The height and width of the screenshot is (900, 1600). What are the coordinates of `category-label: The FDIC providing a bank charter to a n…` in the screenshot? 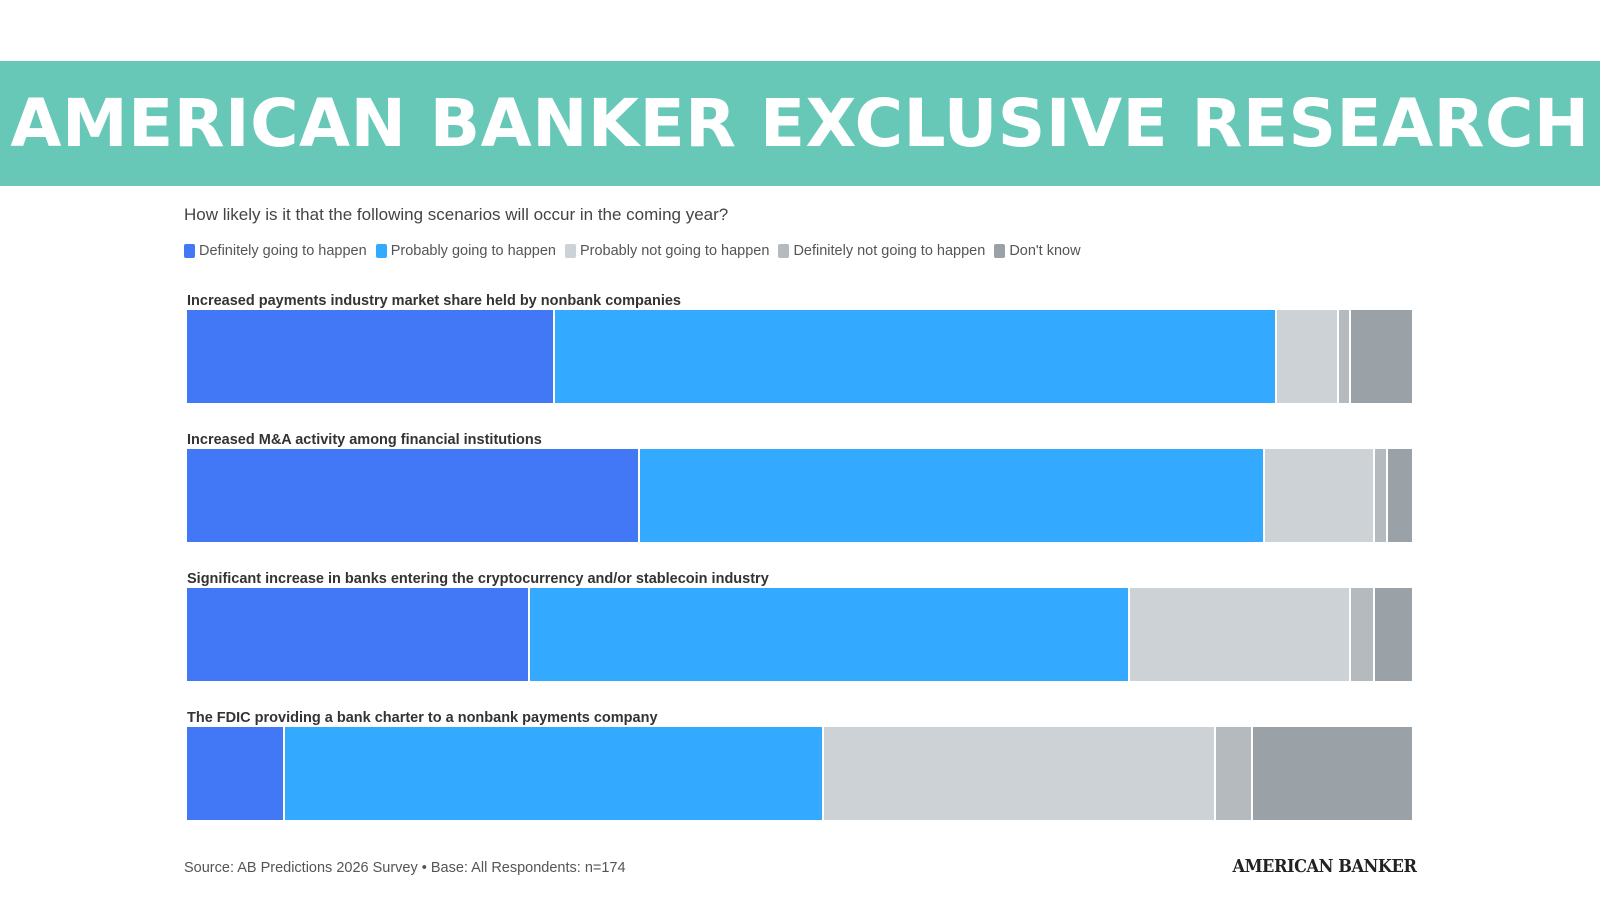 It's located at (422, 718).